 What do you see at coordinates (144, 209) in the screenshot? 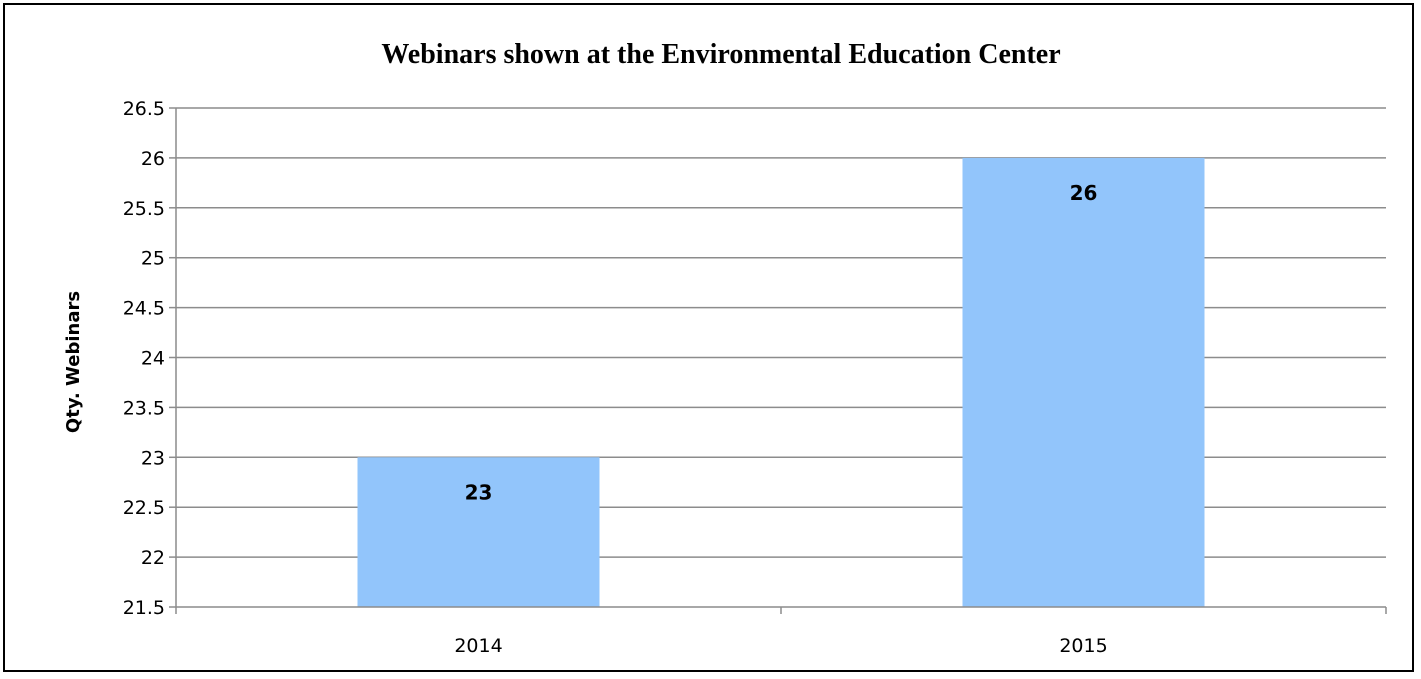
I see `y-tick-label: 25.5` at bounding box center [144, 209].